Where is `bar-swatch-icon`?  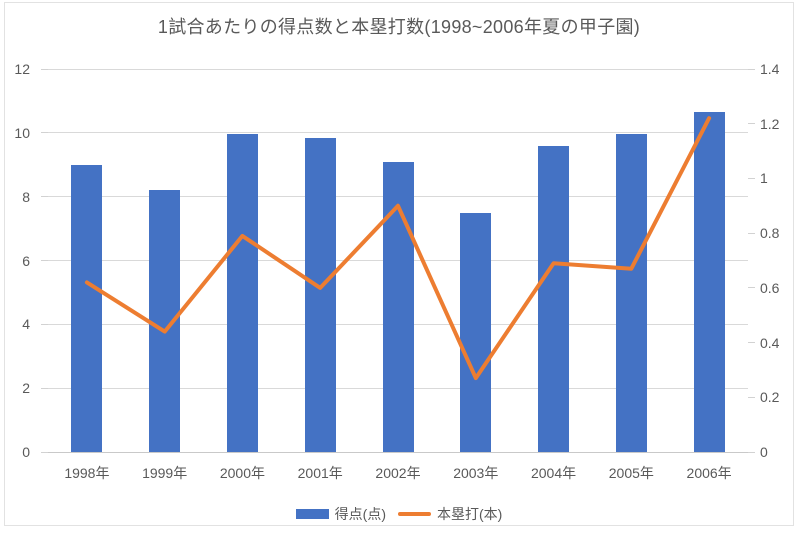
bar-swatch-icon is located at coordinates (312, 514).